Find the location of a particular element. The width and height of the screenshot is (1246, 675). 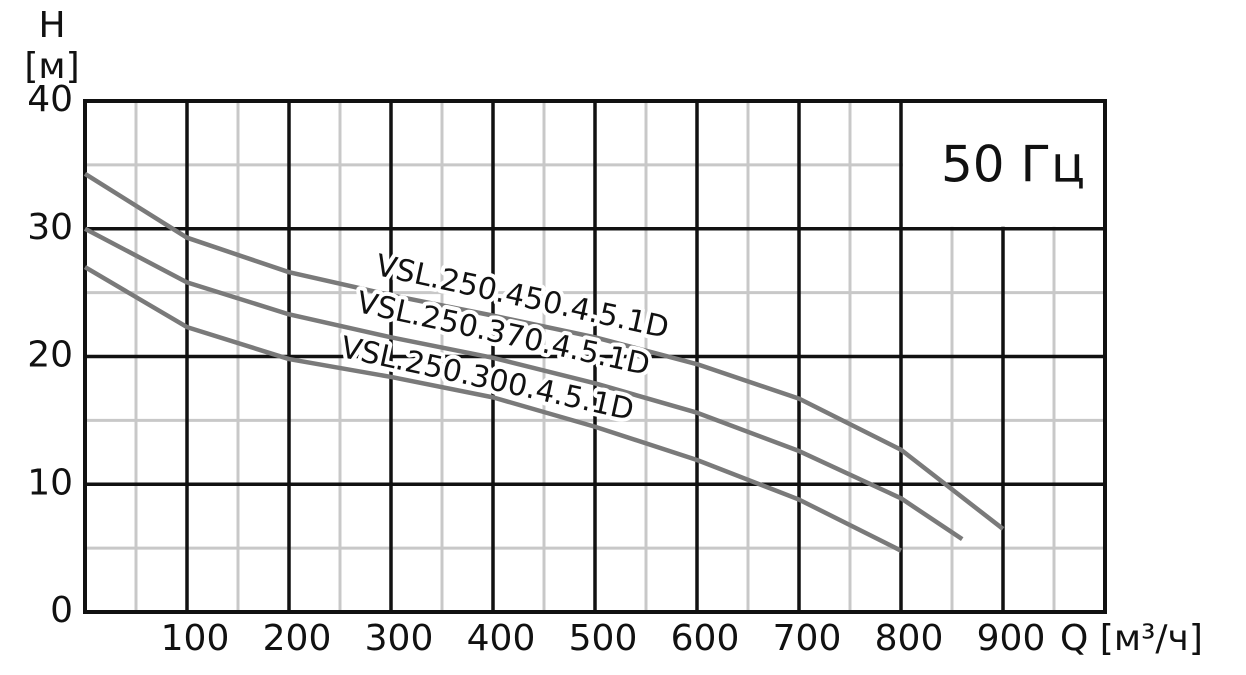

y-tick-label: 10 is located at coordinates (50, 482).